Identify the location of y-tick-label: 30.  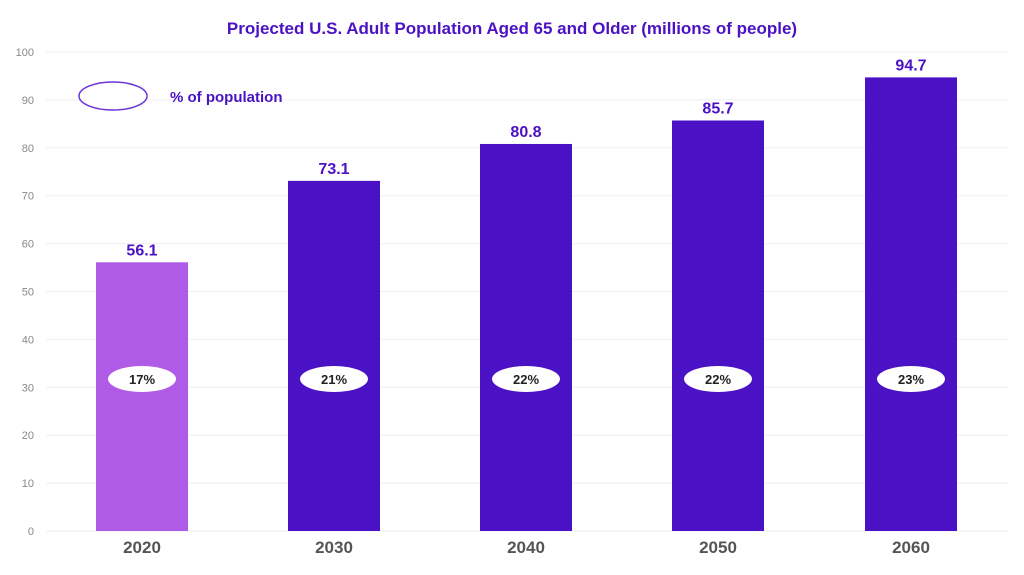
(28, 388).